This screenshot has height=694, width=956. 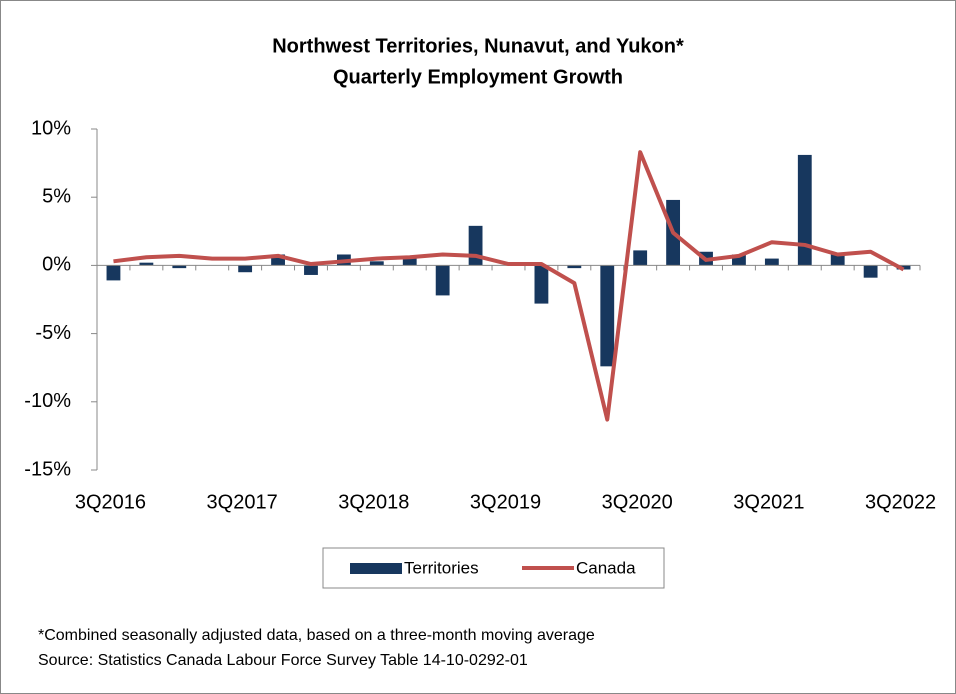 I want to click on chart-subtitle: Quarterly Employment Growth, so click(x=478, y=77).